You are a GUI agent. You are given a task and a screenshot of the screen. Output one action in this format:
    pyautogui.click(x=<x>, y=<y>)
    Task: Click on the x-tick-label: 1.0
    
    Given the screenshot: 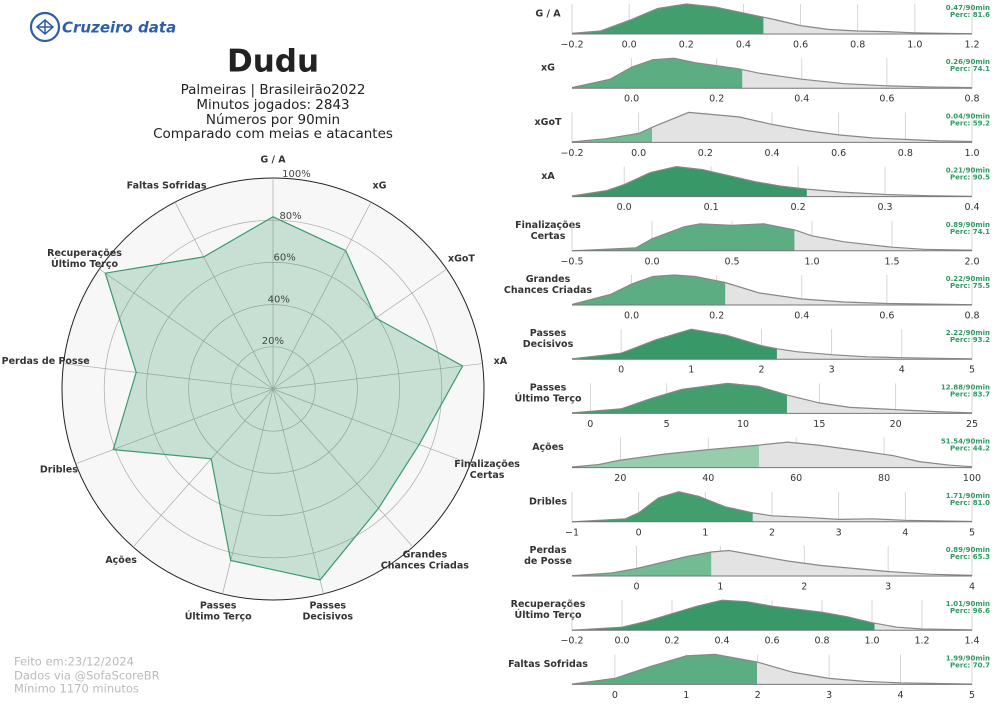 What is the action you would take?
    pyautogui.click(x=971, y=153)
    